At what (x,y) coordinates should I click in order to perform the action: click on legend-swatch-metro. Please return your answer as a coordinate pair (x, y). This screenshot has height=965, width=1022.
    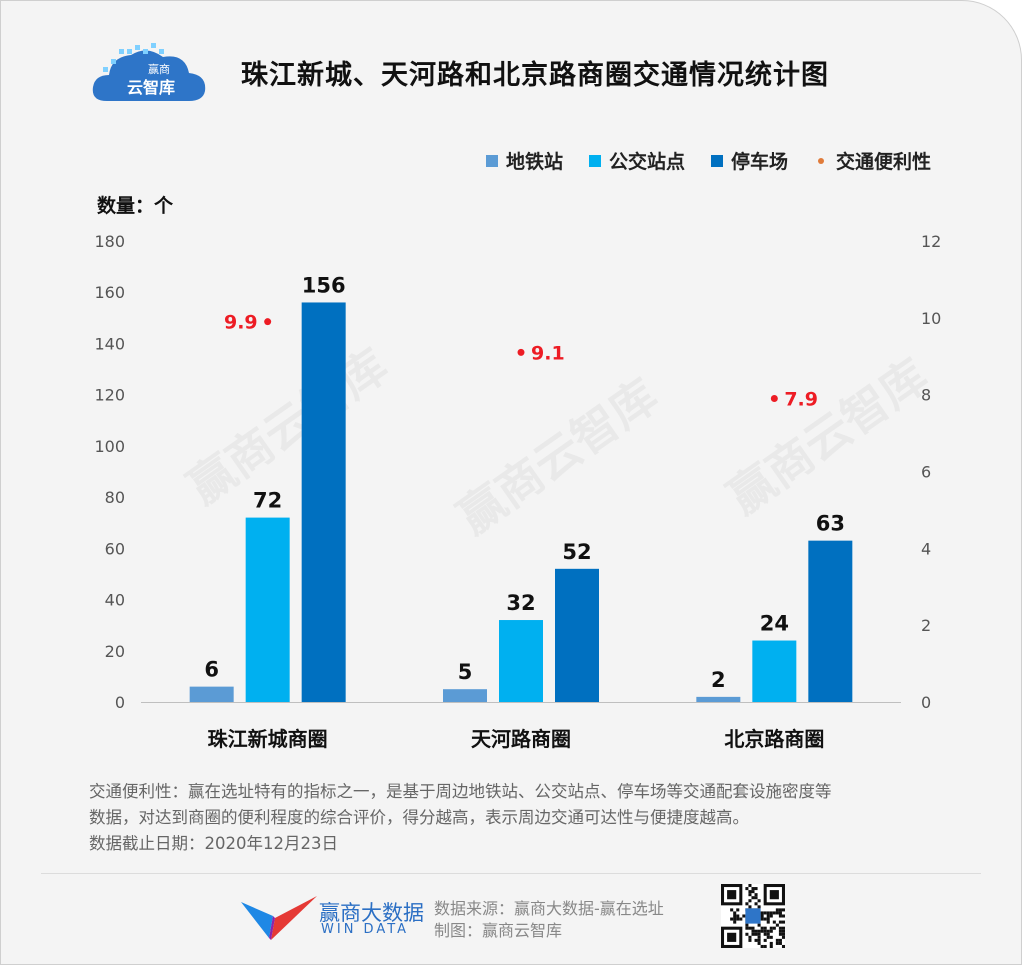
    Looking at the image, I should click on (491, 160).